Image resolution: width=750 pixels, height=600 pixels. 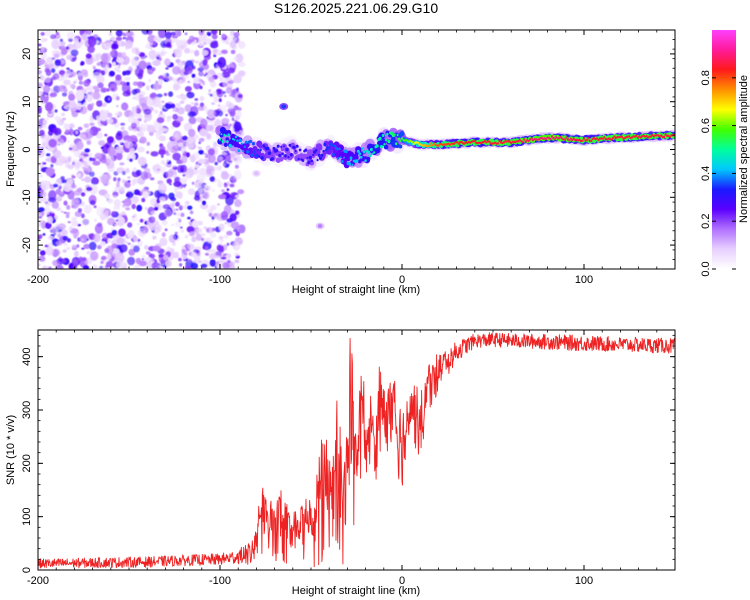 What do you see at coordinates (27, 149) in the screenshot?
I see `y-tick-label: 0` at bounding box center [27, 149].